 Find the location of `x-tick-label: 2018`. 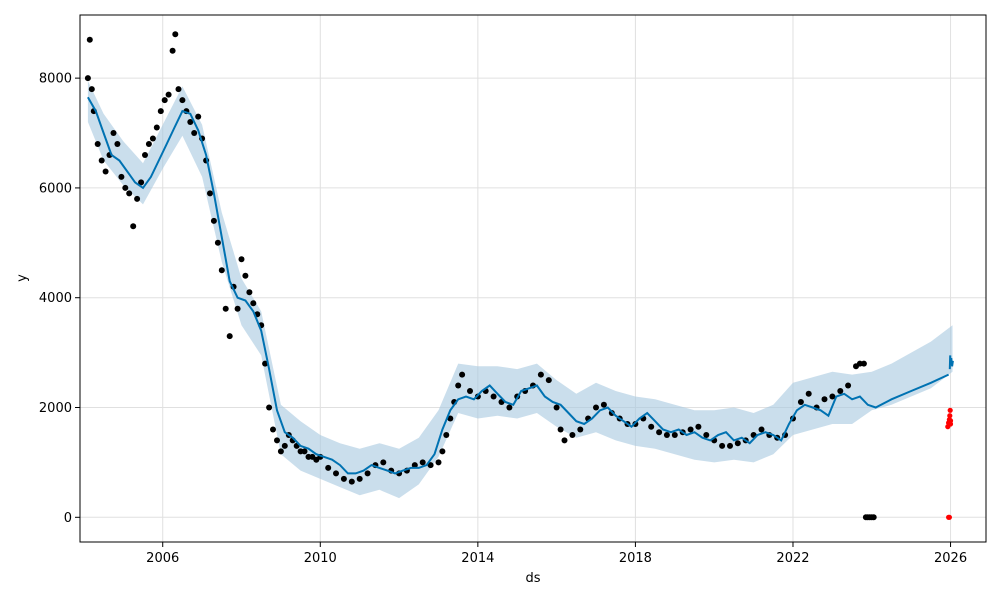

x-tick-label: 2018 is located at coordinates (635, 558).